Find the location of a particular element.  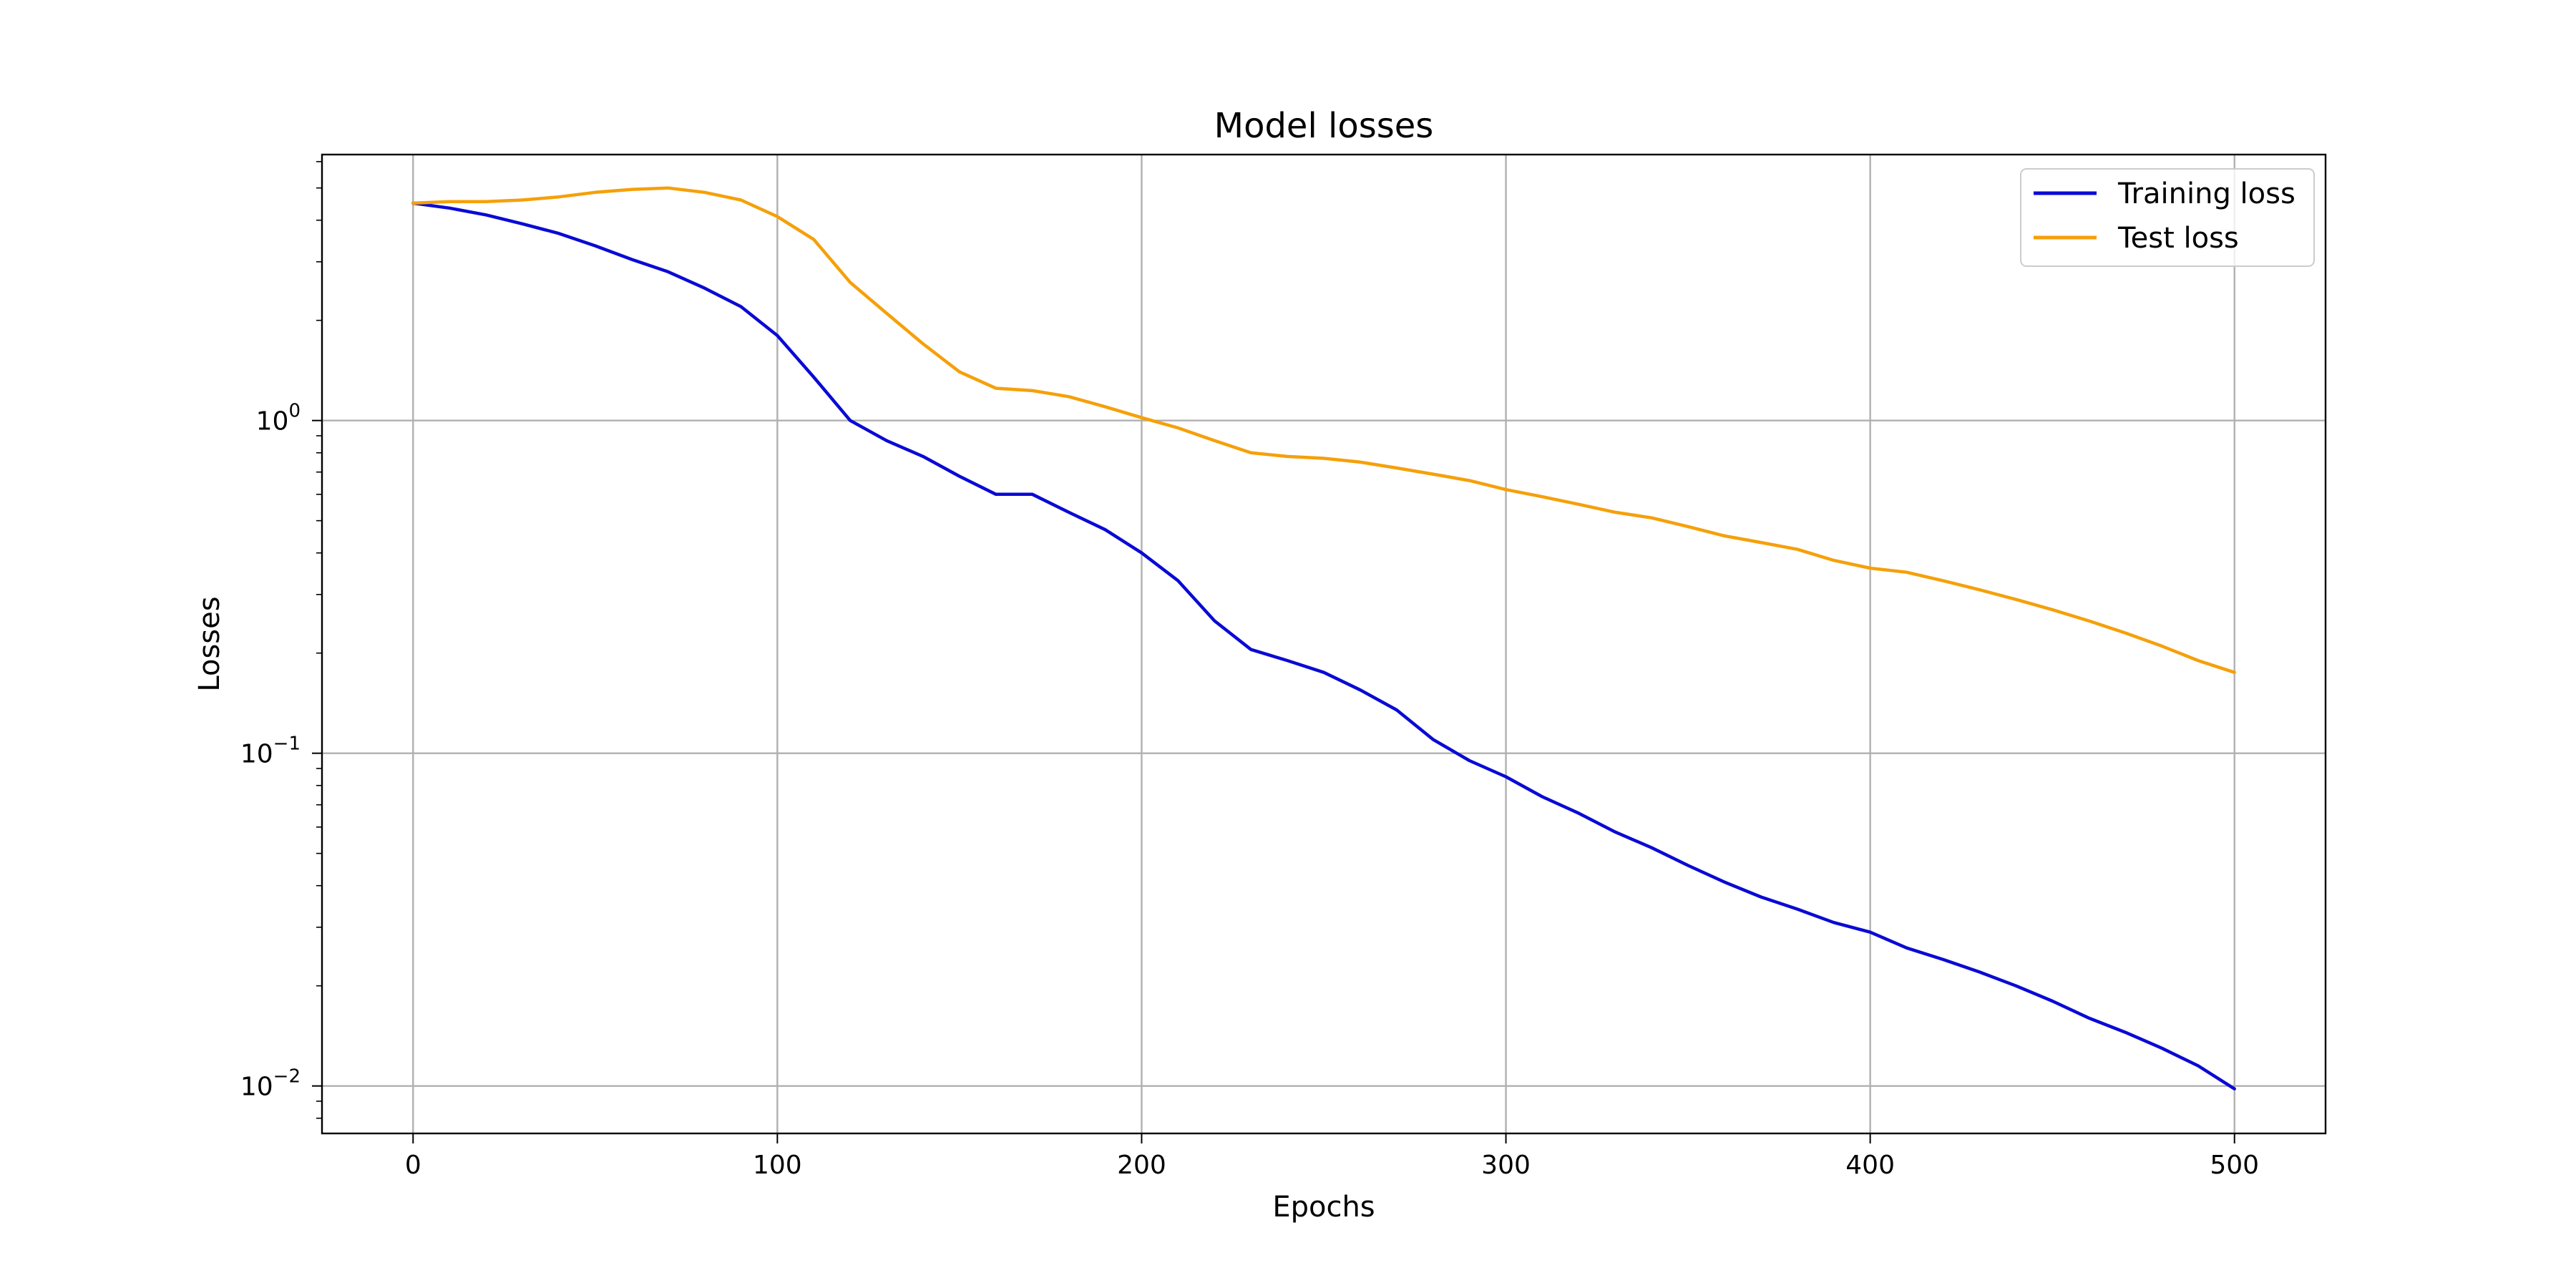

y-axis-label: Losses is located at coordinates (209, 643).